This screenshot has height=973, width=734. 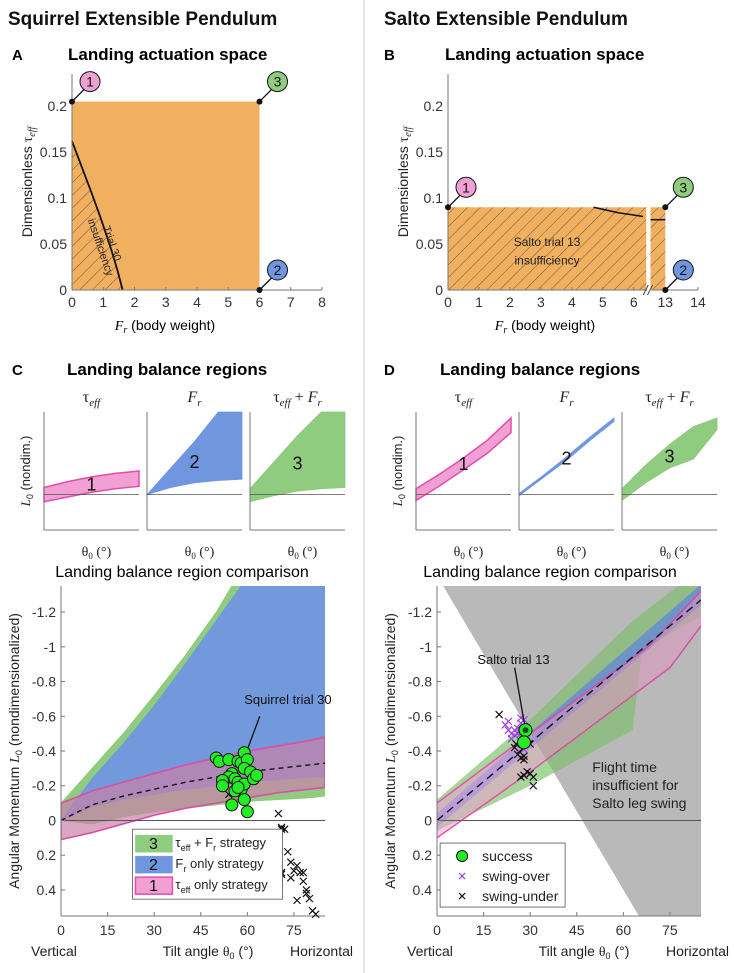 I want to click on x-tick-label: 4, so click(x=197, y=302).